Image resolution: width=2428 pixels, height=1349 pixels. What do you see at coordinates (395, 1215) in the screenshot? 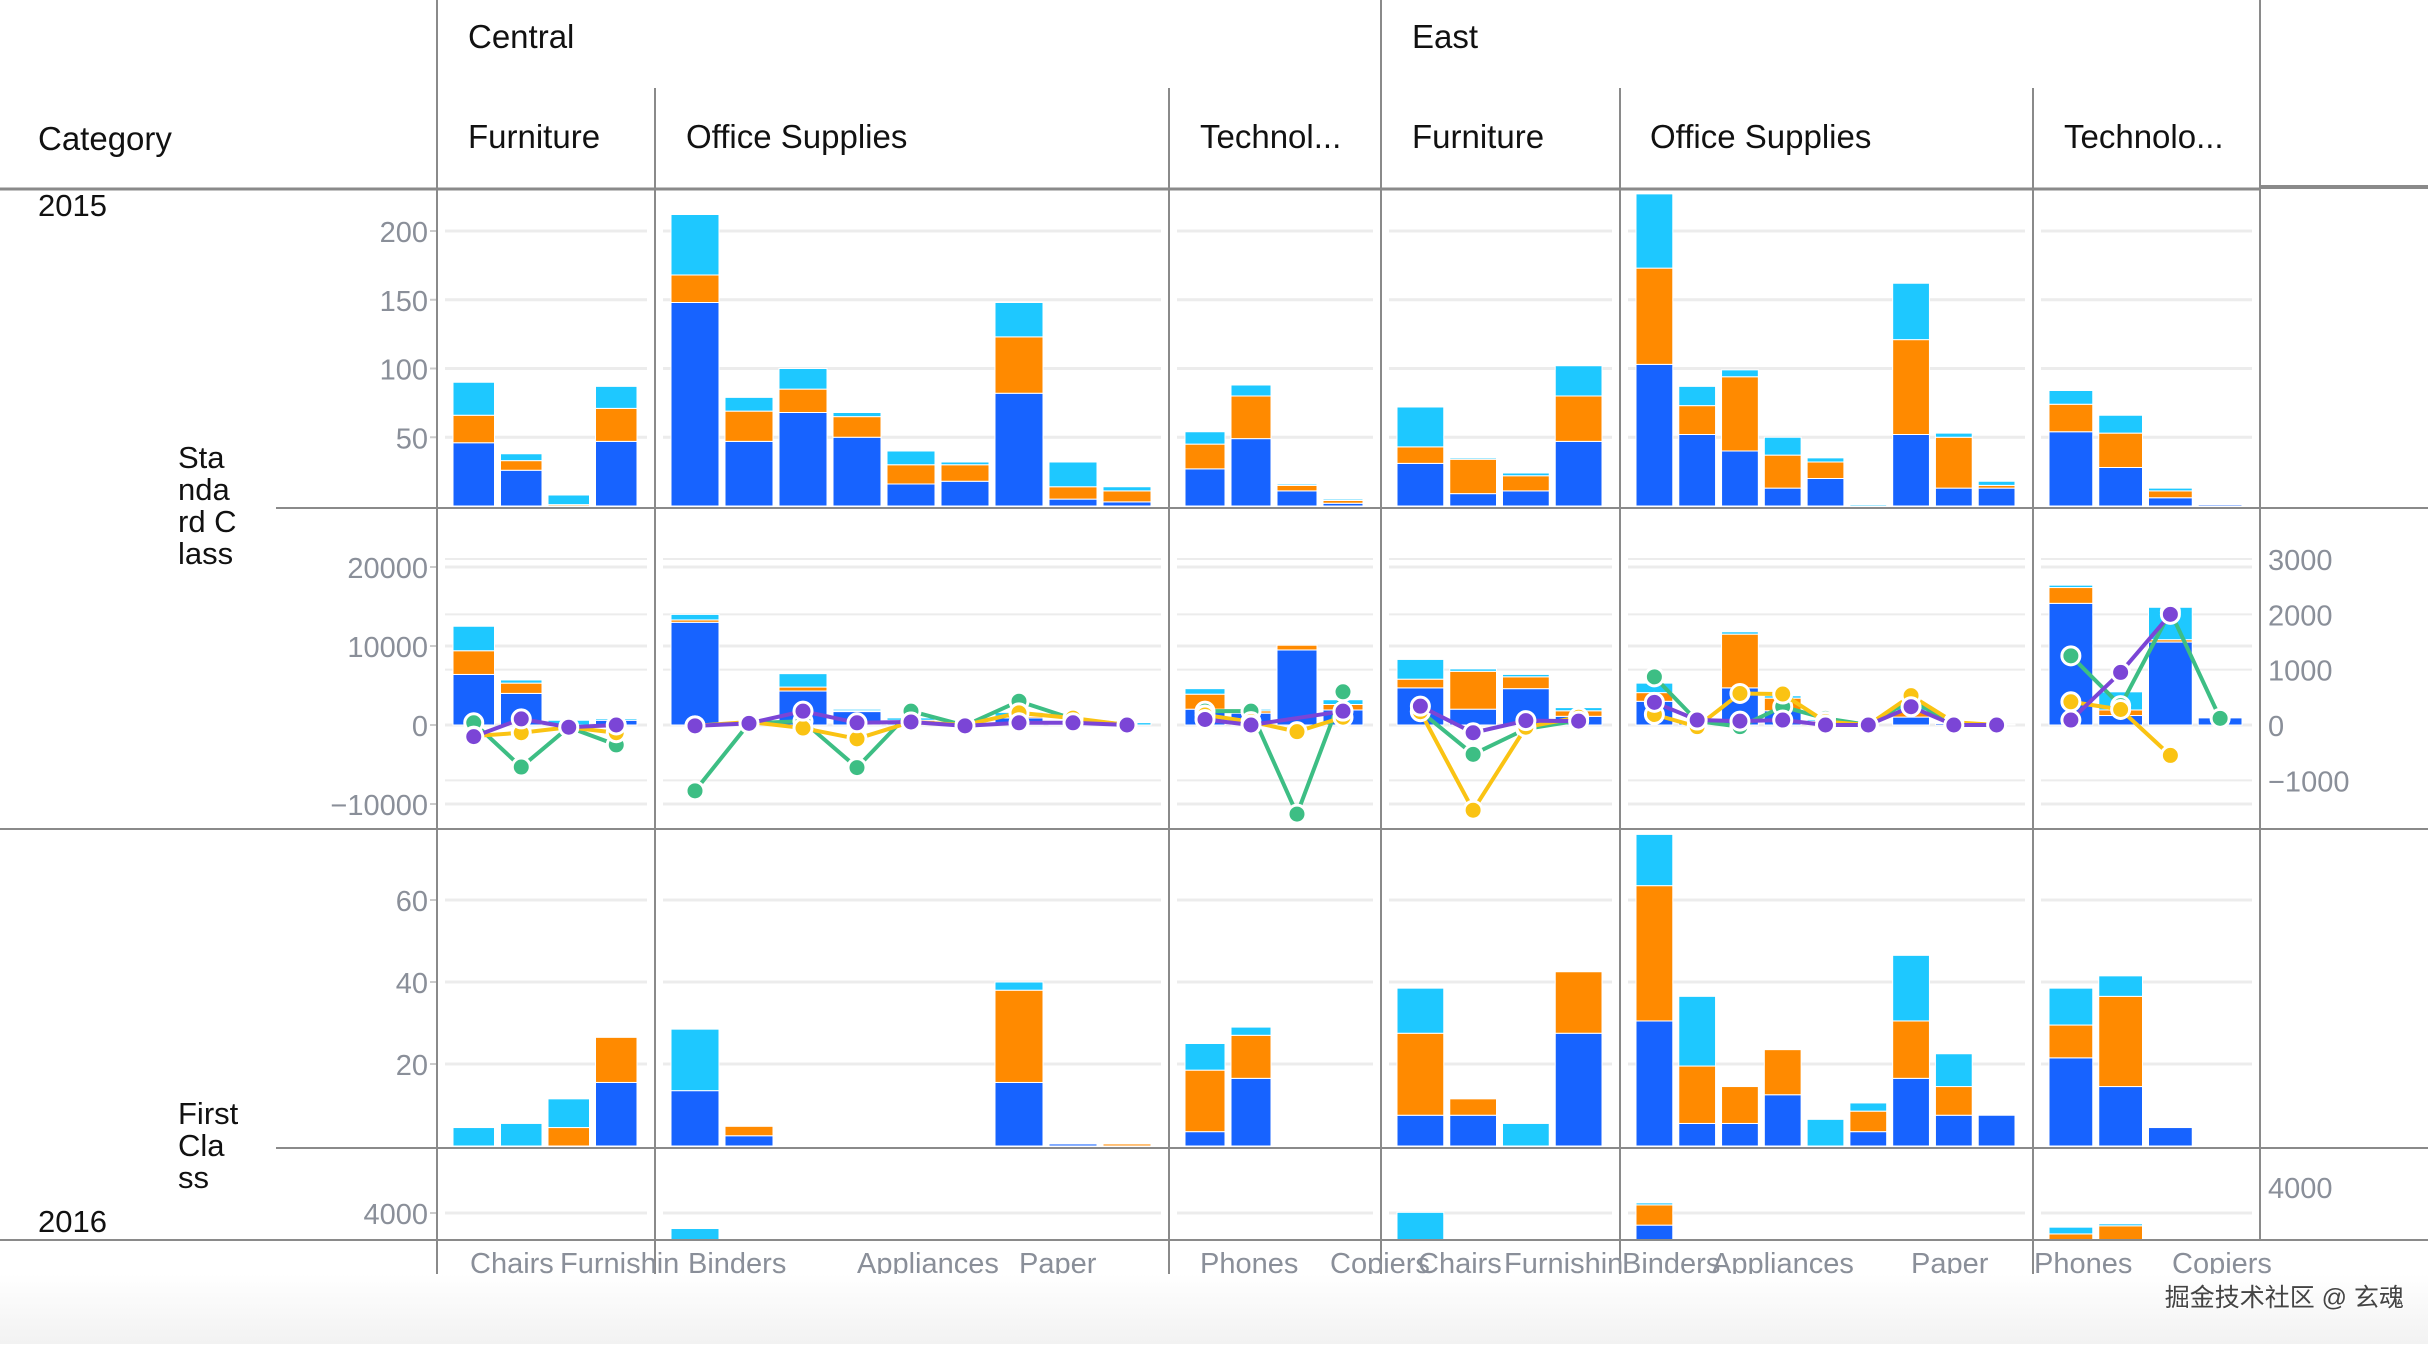
I see `y-tick-label: 4000` at bounding box center [395, 1215].